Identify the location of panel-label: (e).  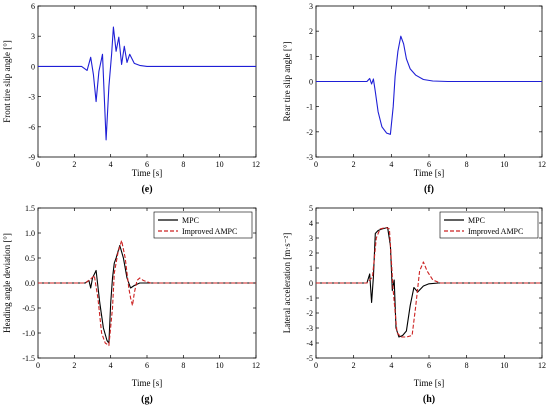
(146, 189).